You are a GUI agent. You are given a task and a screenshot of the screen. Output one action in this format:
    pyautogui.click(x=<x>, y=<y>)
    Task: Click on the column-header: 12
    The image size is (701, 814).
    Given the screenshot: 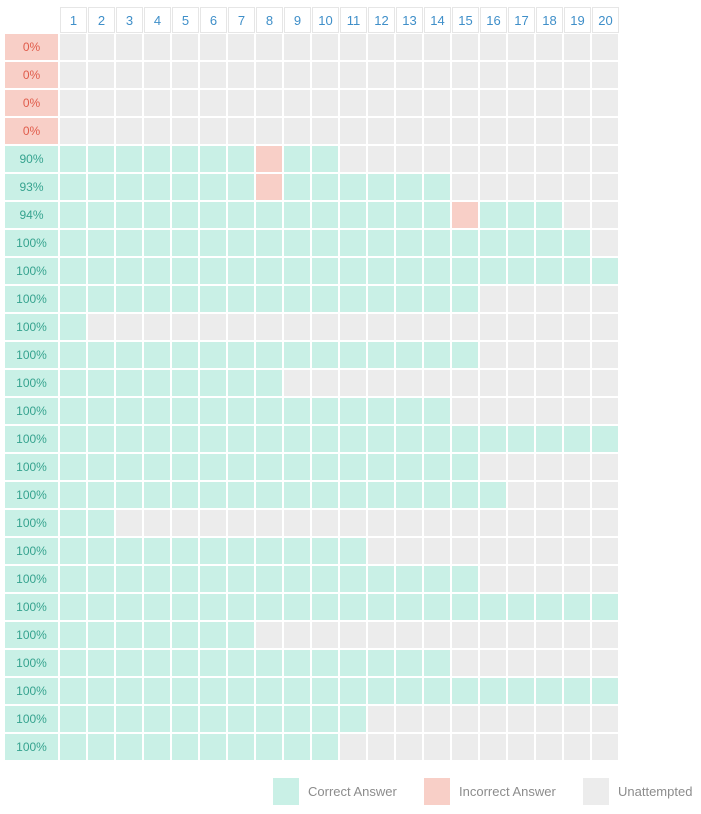 What is the action you would take?
    pyautogui.click(x=381, y=20)
    